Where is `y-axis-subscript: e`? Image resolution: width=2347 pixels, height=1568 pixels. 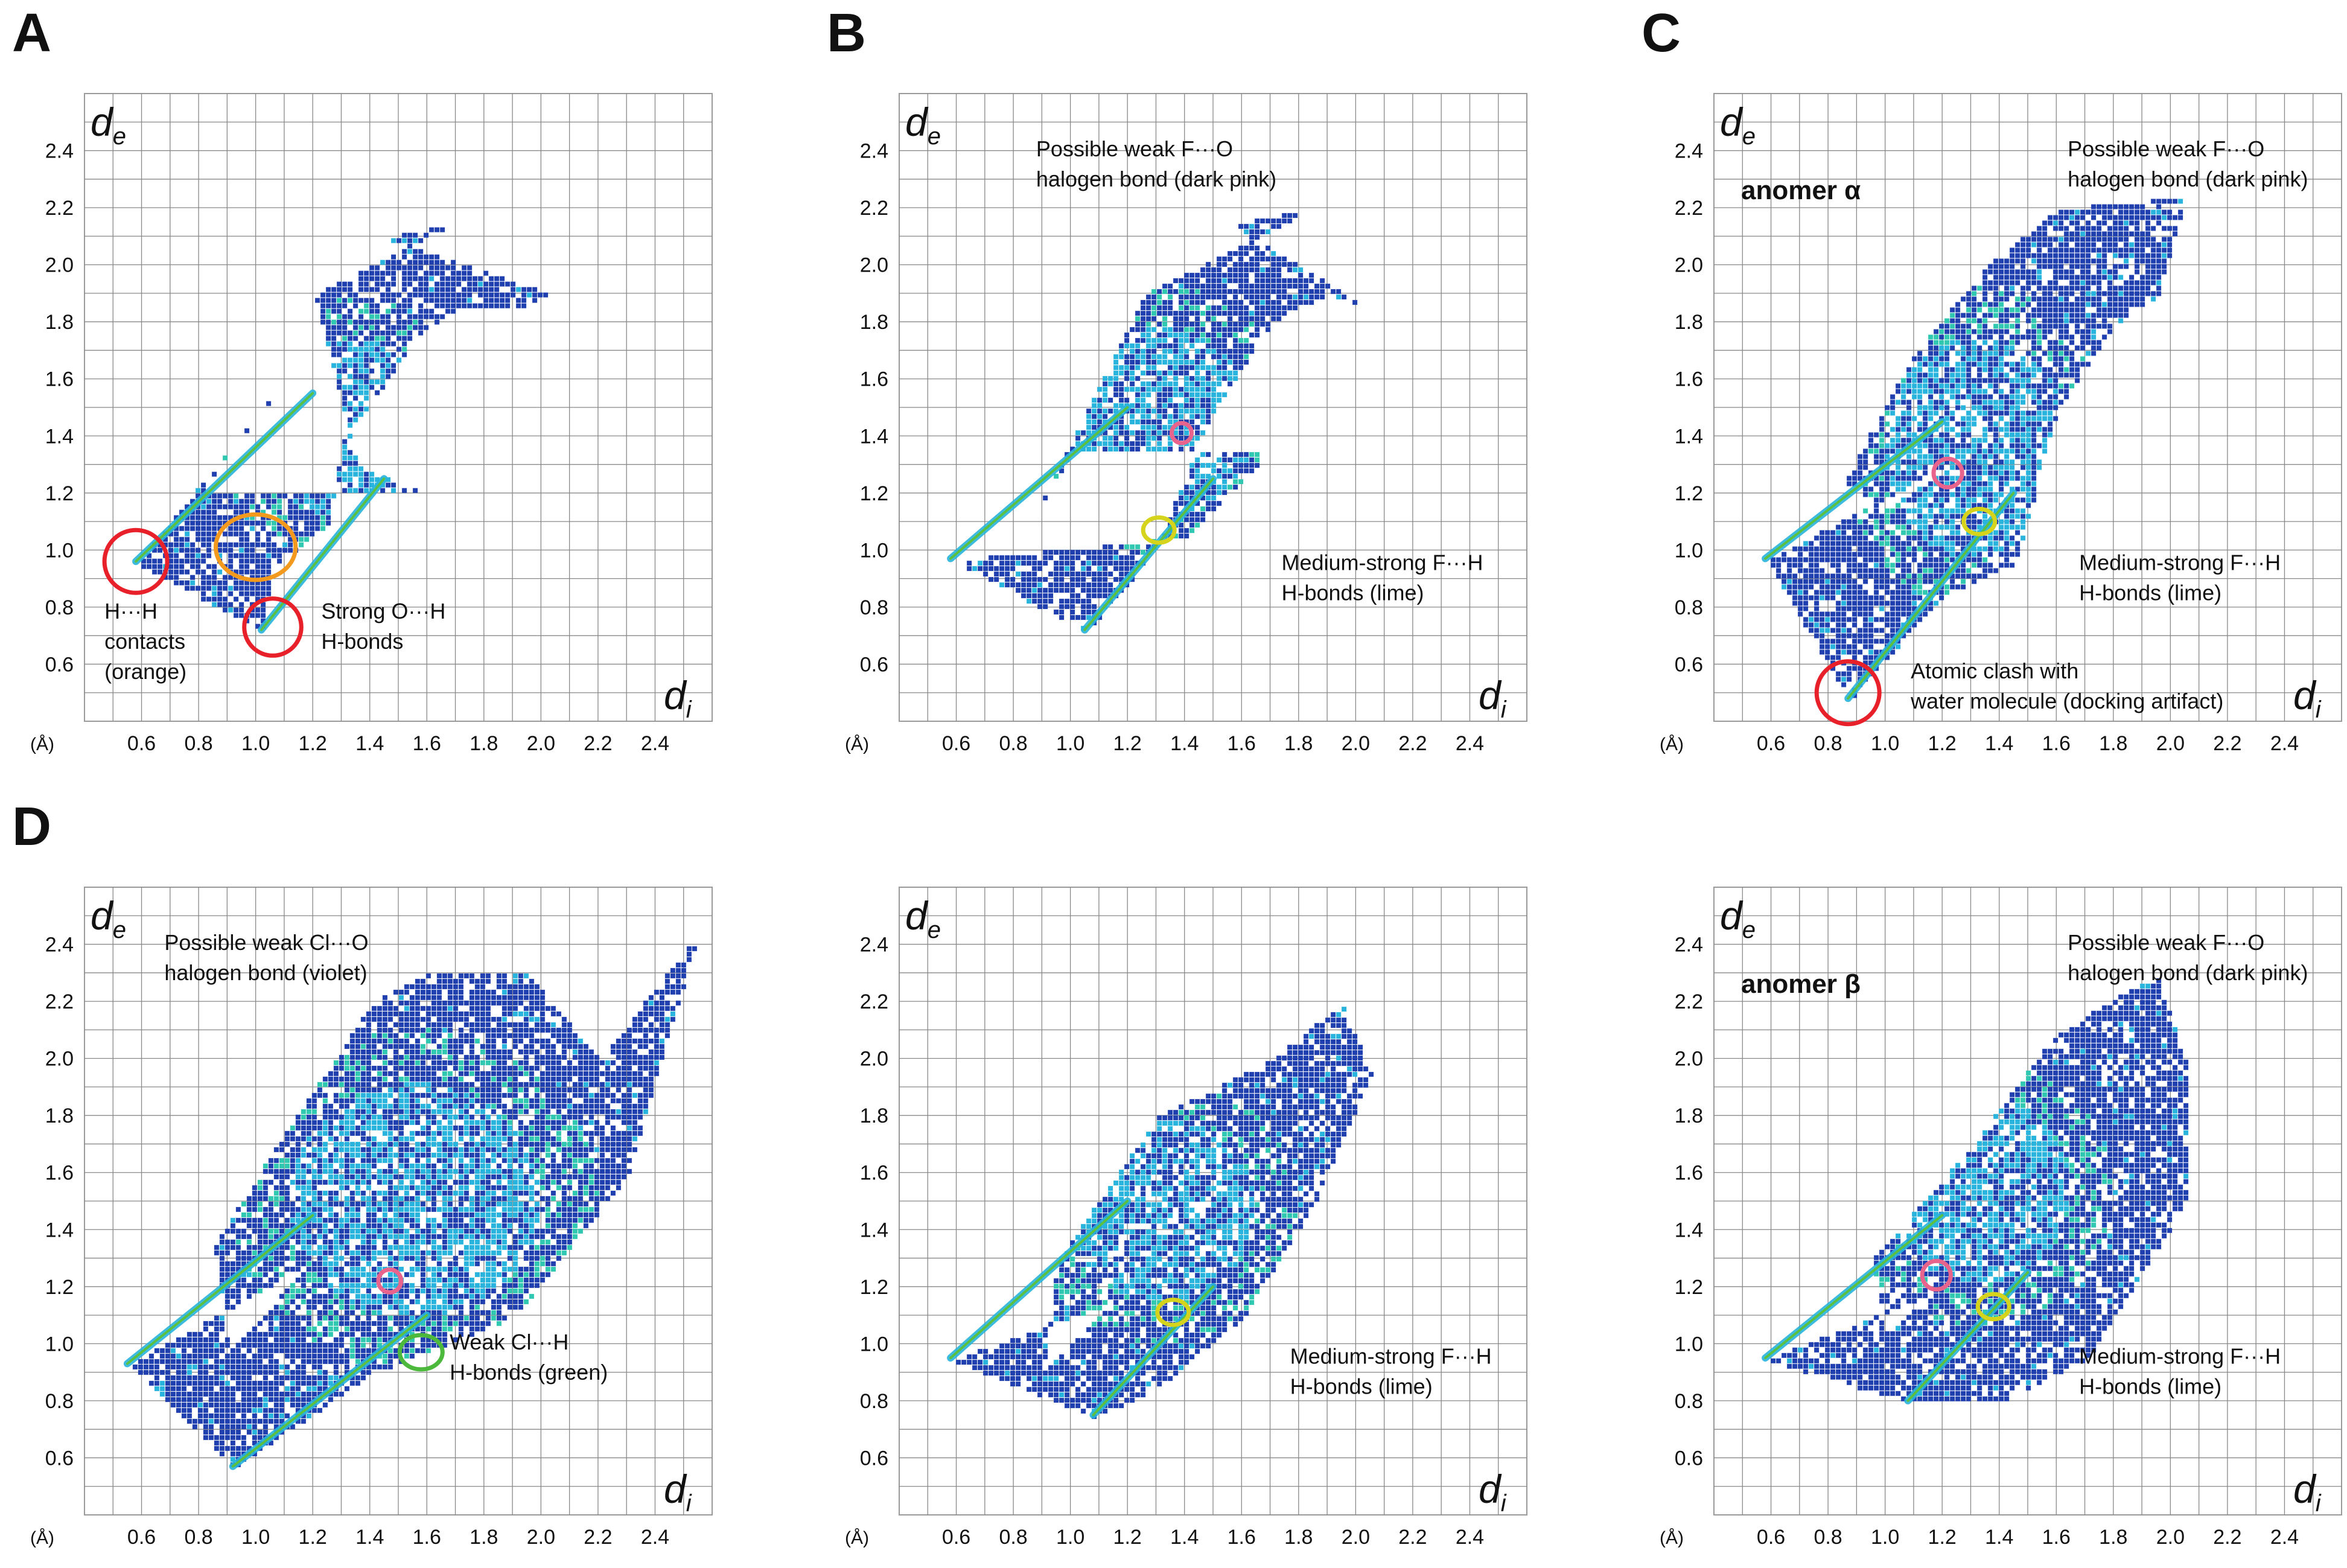
y-axis-subscript: e is located at coordinates (1749, 136).